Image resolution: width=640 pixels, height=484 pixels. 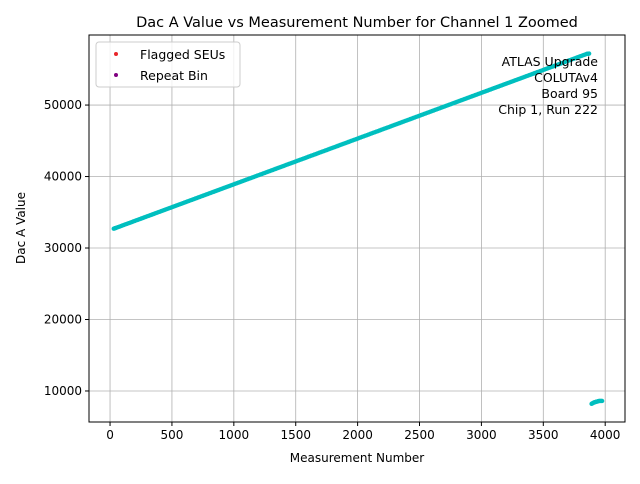 I want to click on y-axis-label: Dac A Value, so click(x=21, y=228).